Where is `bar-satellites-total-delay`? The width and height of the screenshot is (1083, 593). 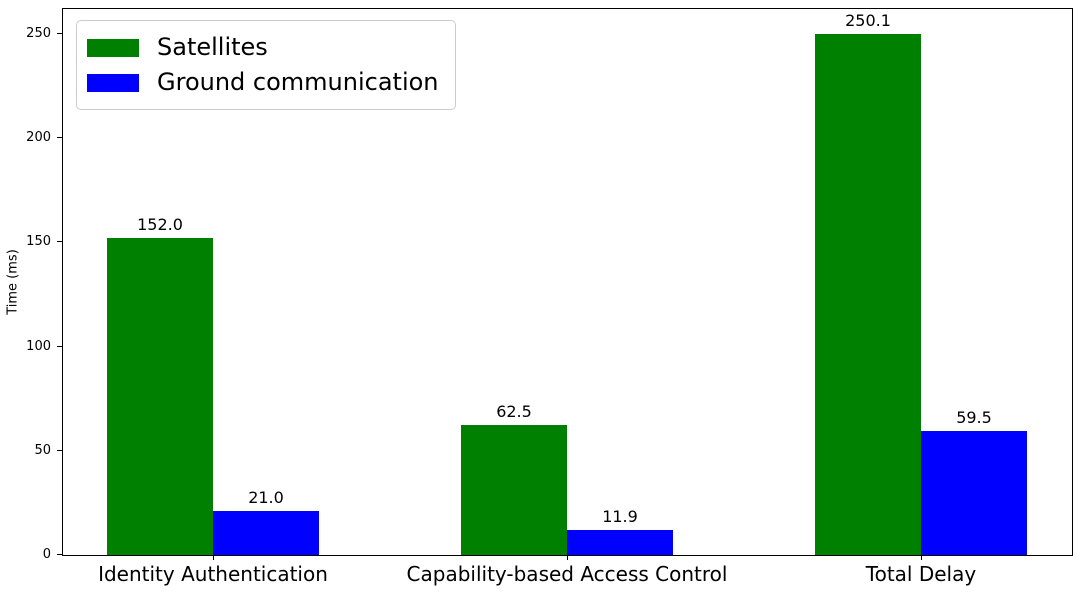
bar-satellites-total-delay is located at coordinates (868, 294).